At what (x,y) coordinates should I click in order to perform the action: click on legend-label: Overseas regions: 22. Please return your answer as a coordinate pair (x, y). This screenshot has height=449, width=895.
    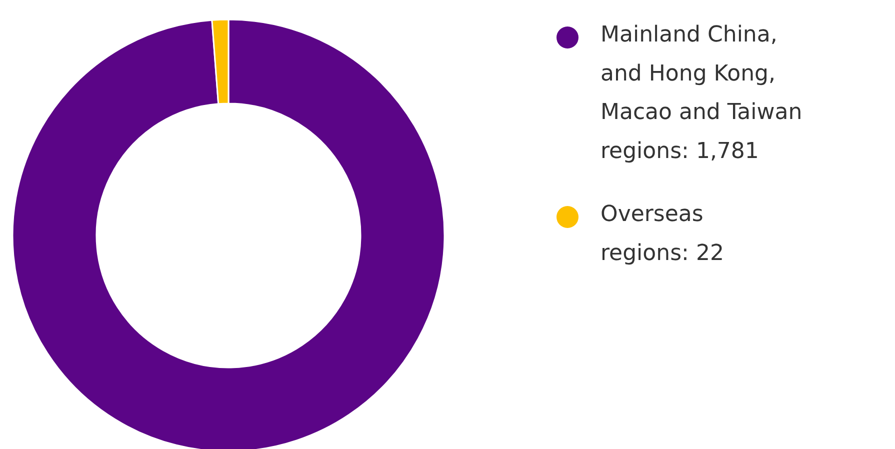
    Looking at the image, I should click on (662, 234).